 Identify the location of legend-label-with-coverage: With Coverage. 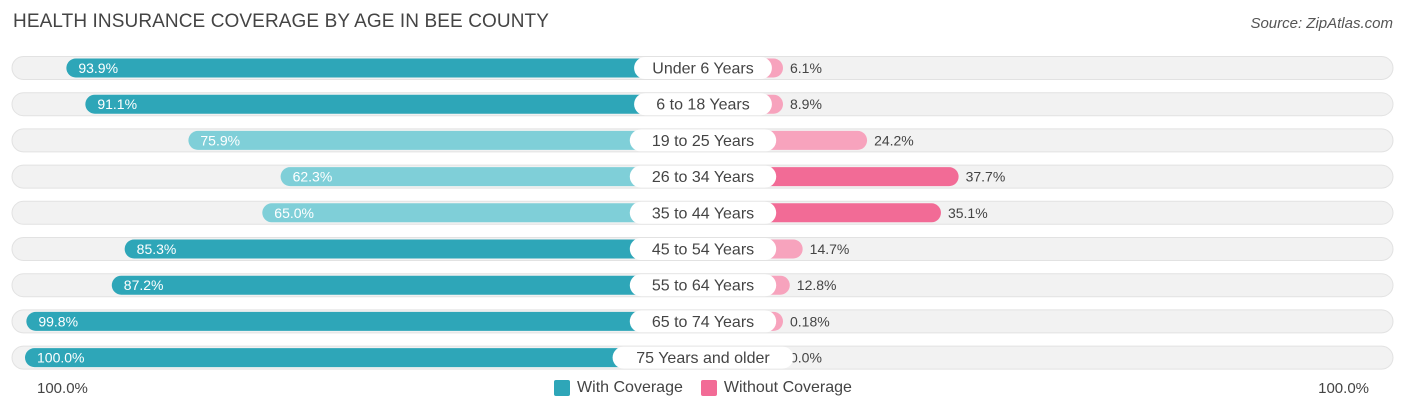
(630, 387).